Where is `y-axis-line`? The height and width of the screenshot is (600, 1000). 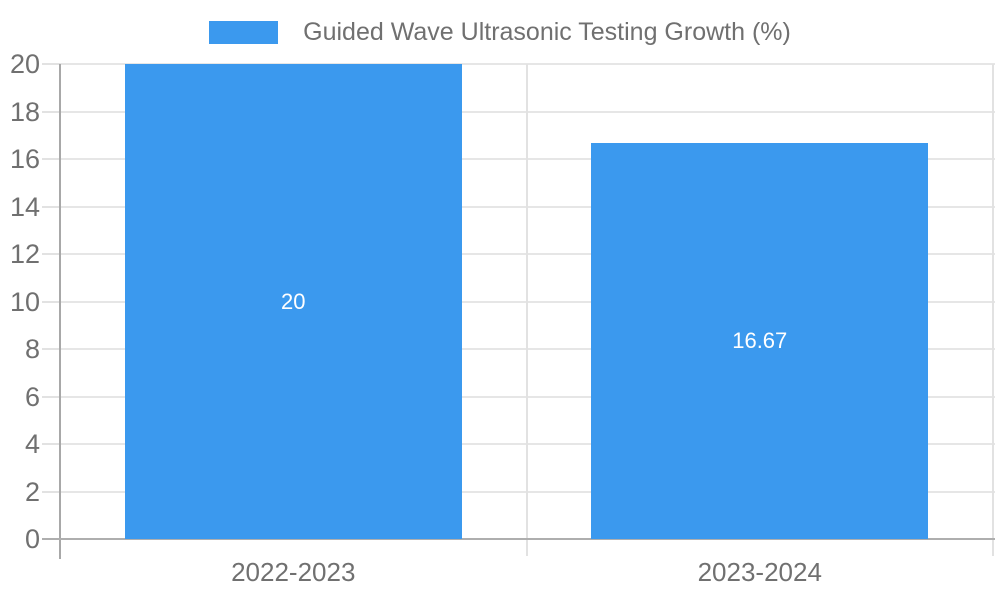
y-axis-line is located at coordinates (60, 311).